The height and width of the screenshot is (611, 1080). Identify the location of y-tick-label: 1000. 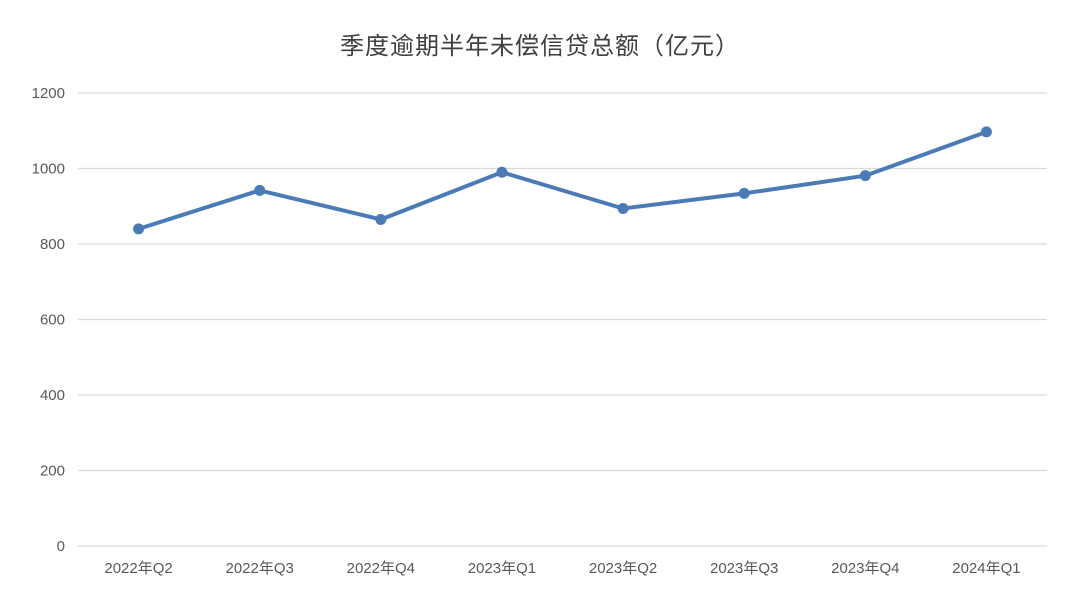
(48, 169).